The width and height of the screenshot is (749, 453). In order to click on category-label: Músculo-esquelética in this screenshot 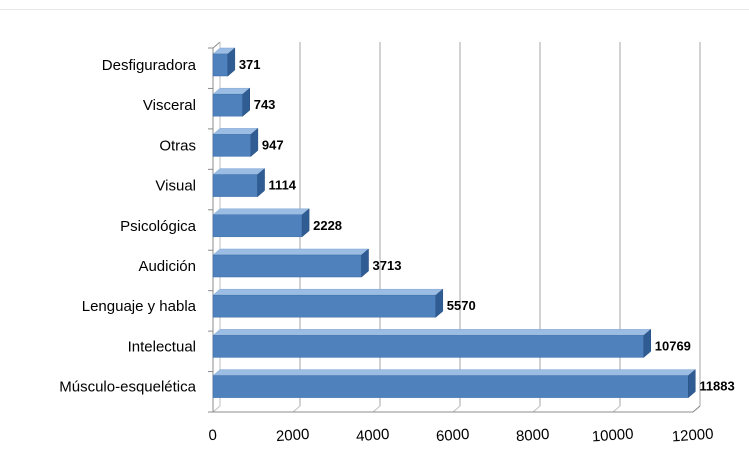, I will do `click(127, 387)`.